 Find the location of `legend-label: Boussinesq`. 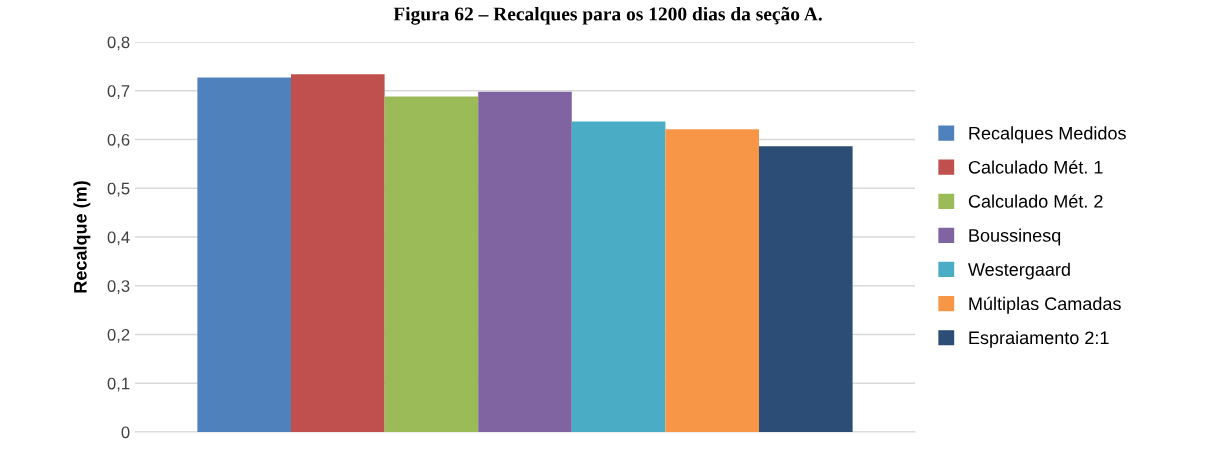

legend-label: Boussinesq is located at coordinates (1015, 237).